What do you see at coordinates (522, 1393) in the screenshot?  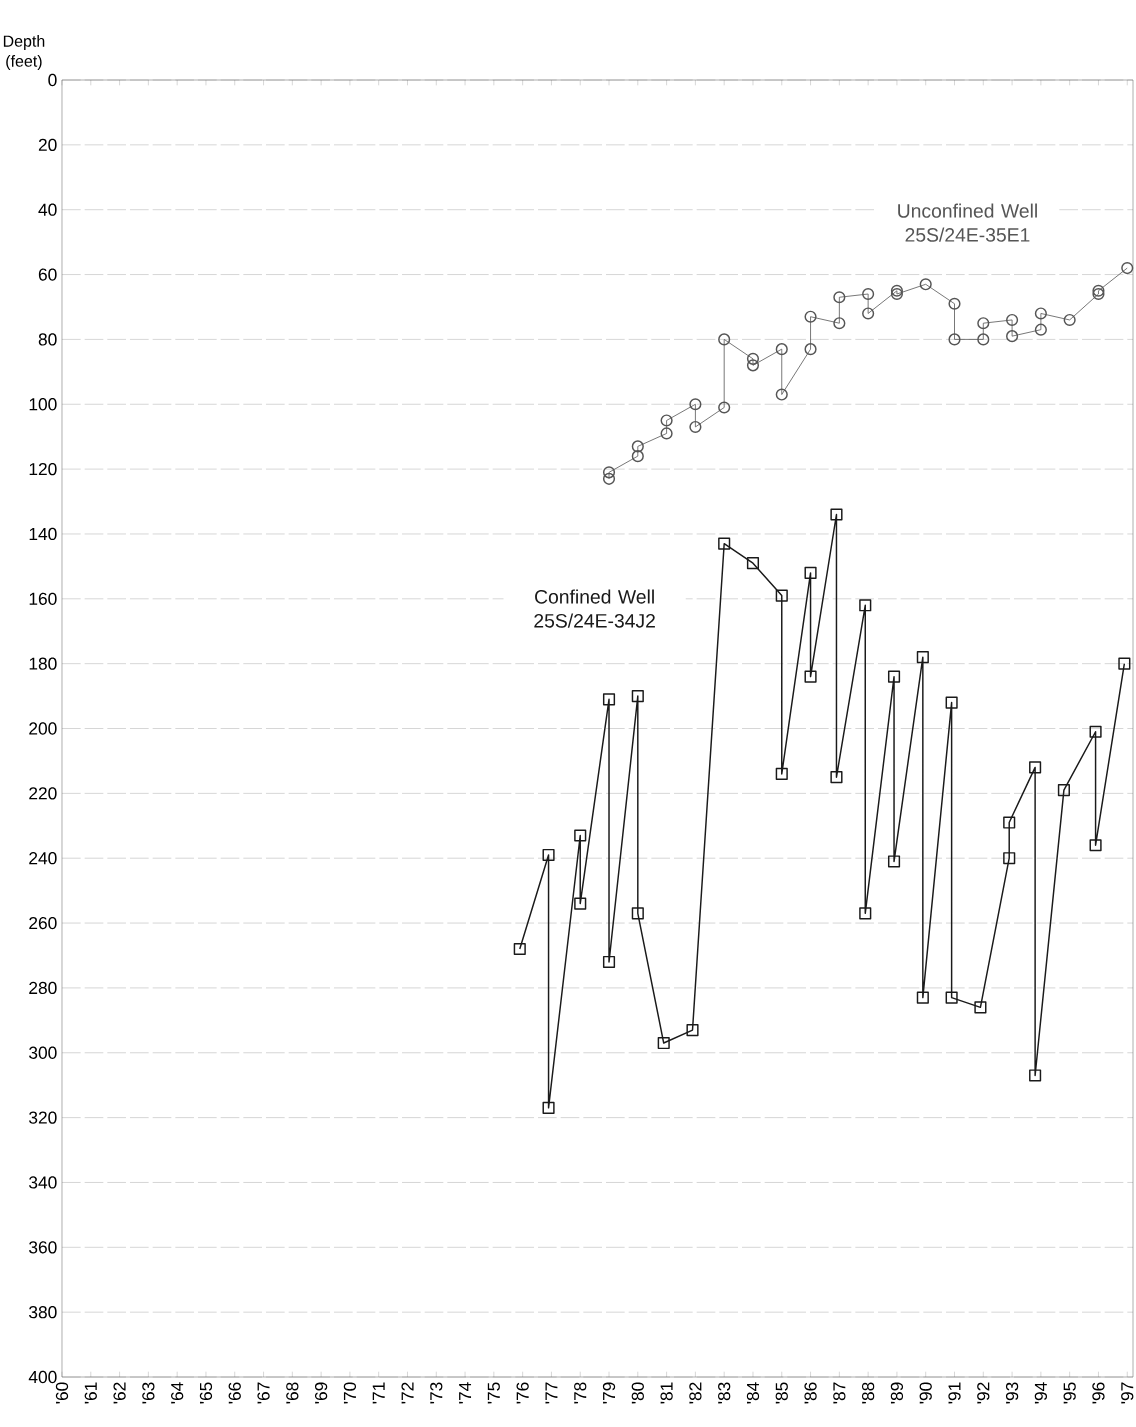 I see `x-tick-label: '76` at bounding box center [522, 1393].